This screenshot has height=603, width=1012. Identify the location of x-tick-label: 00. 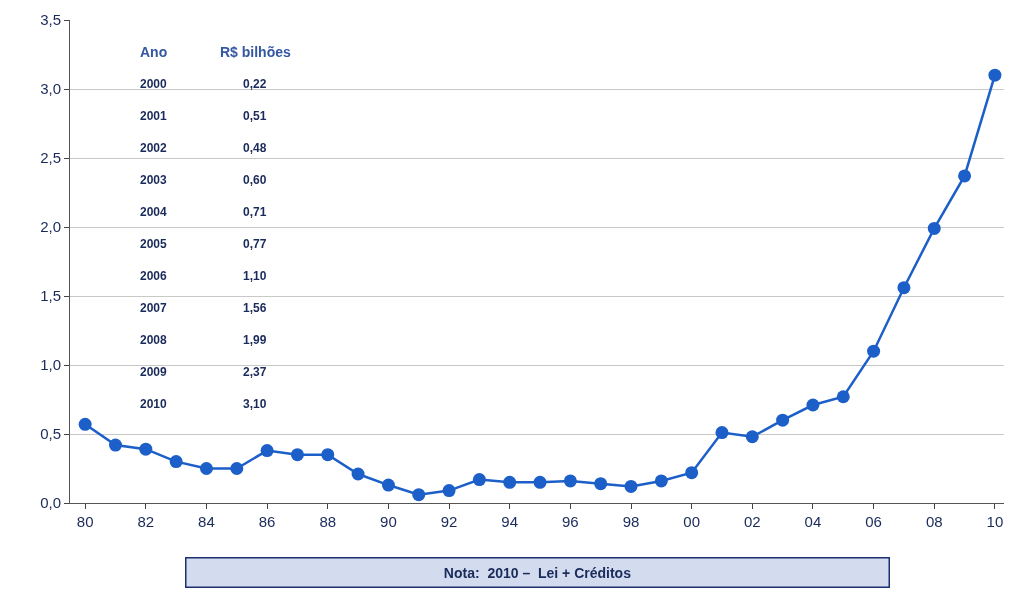
(691, 521).